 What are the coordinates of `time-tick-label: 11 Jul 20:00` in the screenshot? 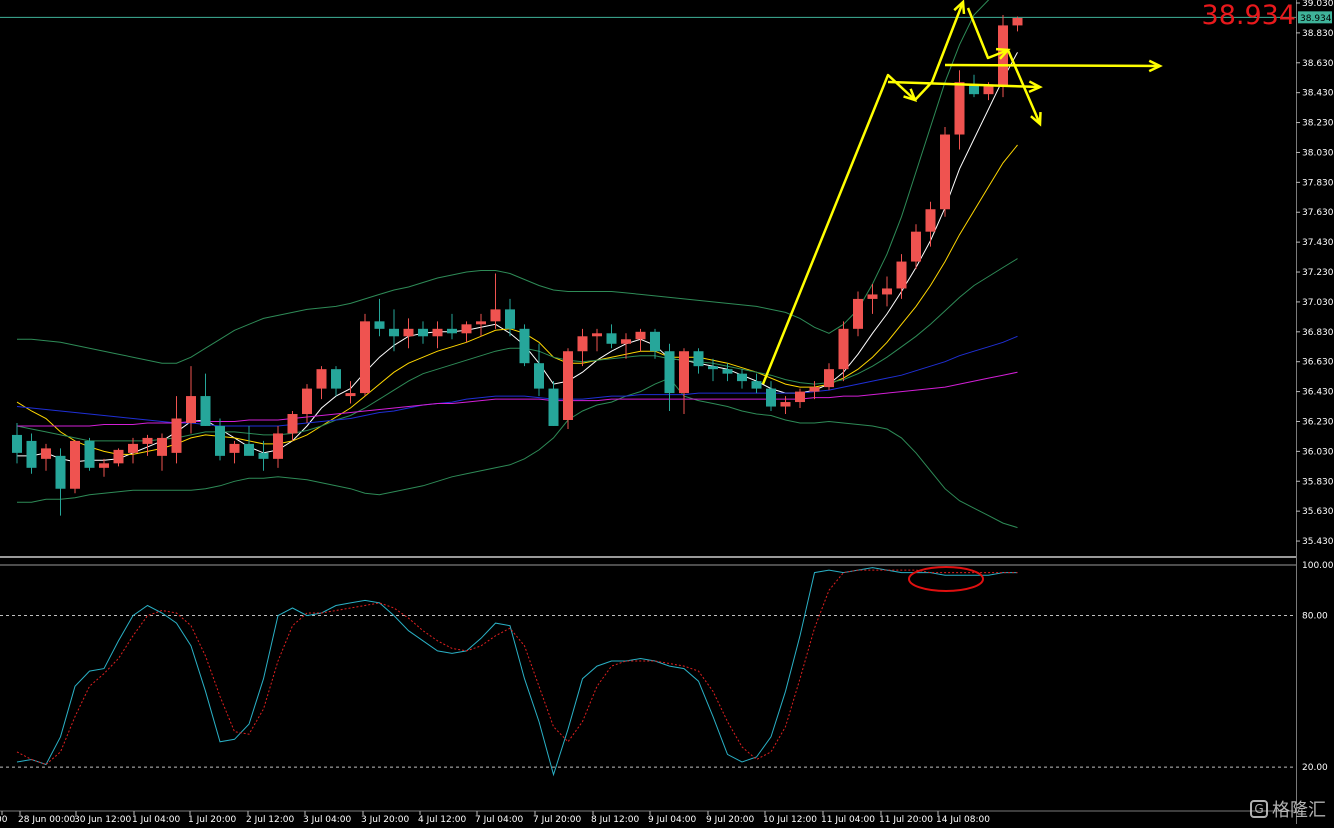 It's located at (906, 819).